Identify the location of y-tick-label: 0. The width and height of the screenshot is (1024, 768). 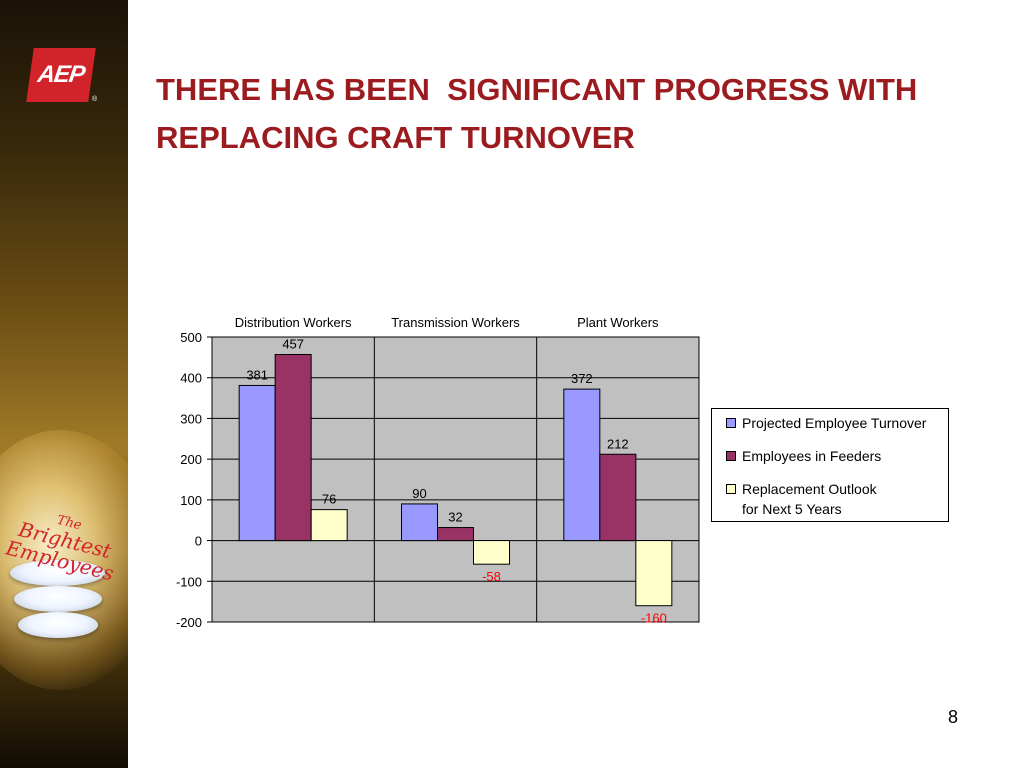
(198, 541).